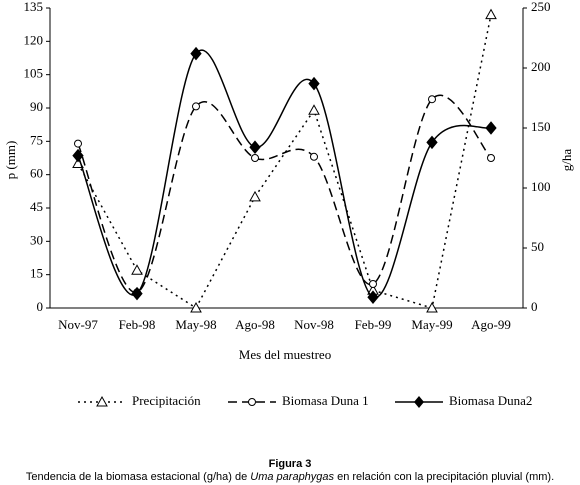 This screenshot has width=580, height=485. I want to click on figure-label: Figura 3, so click(290, 464).